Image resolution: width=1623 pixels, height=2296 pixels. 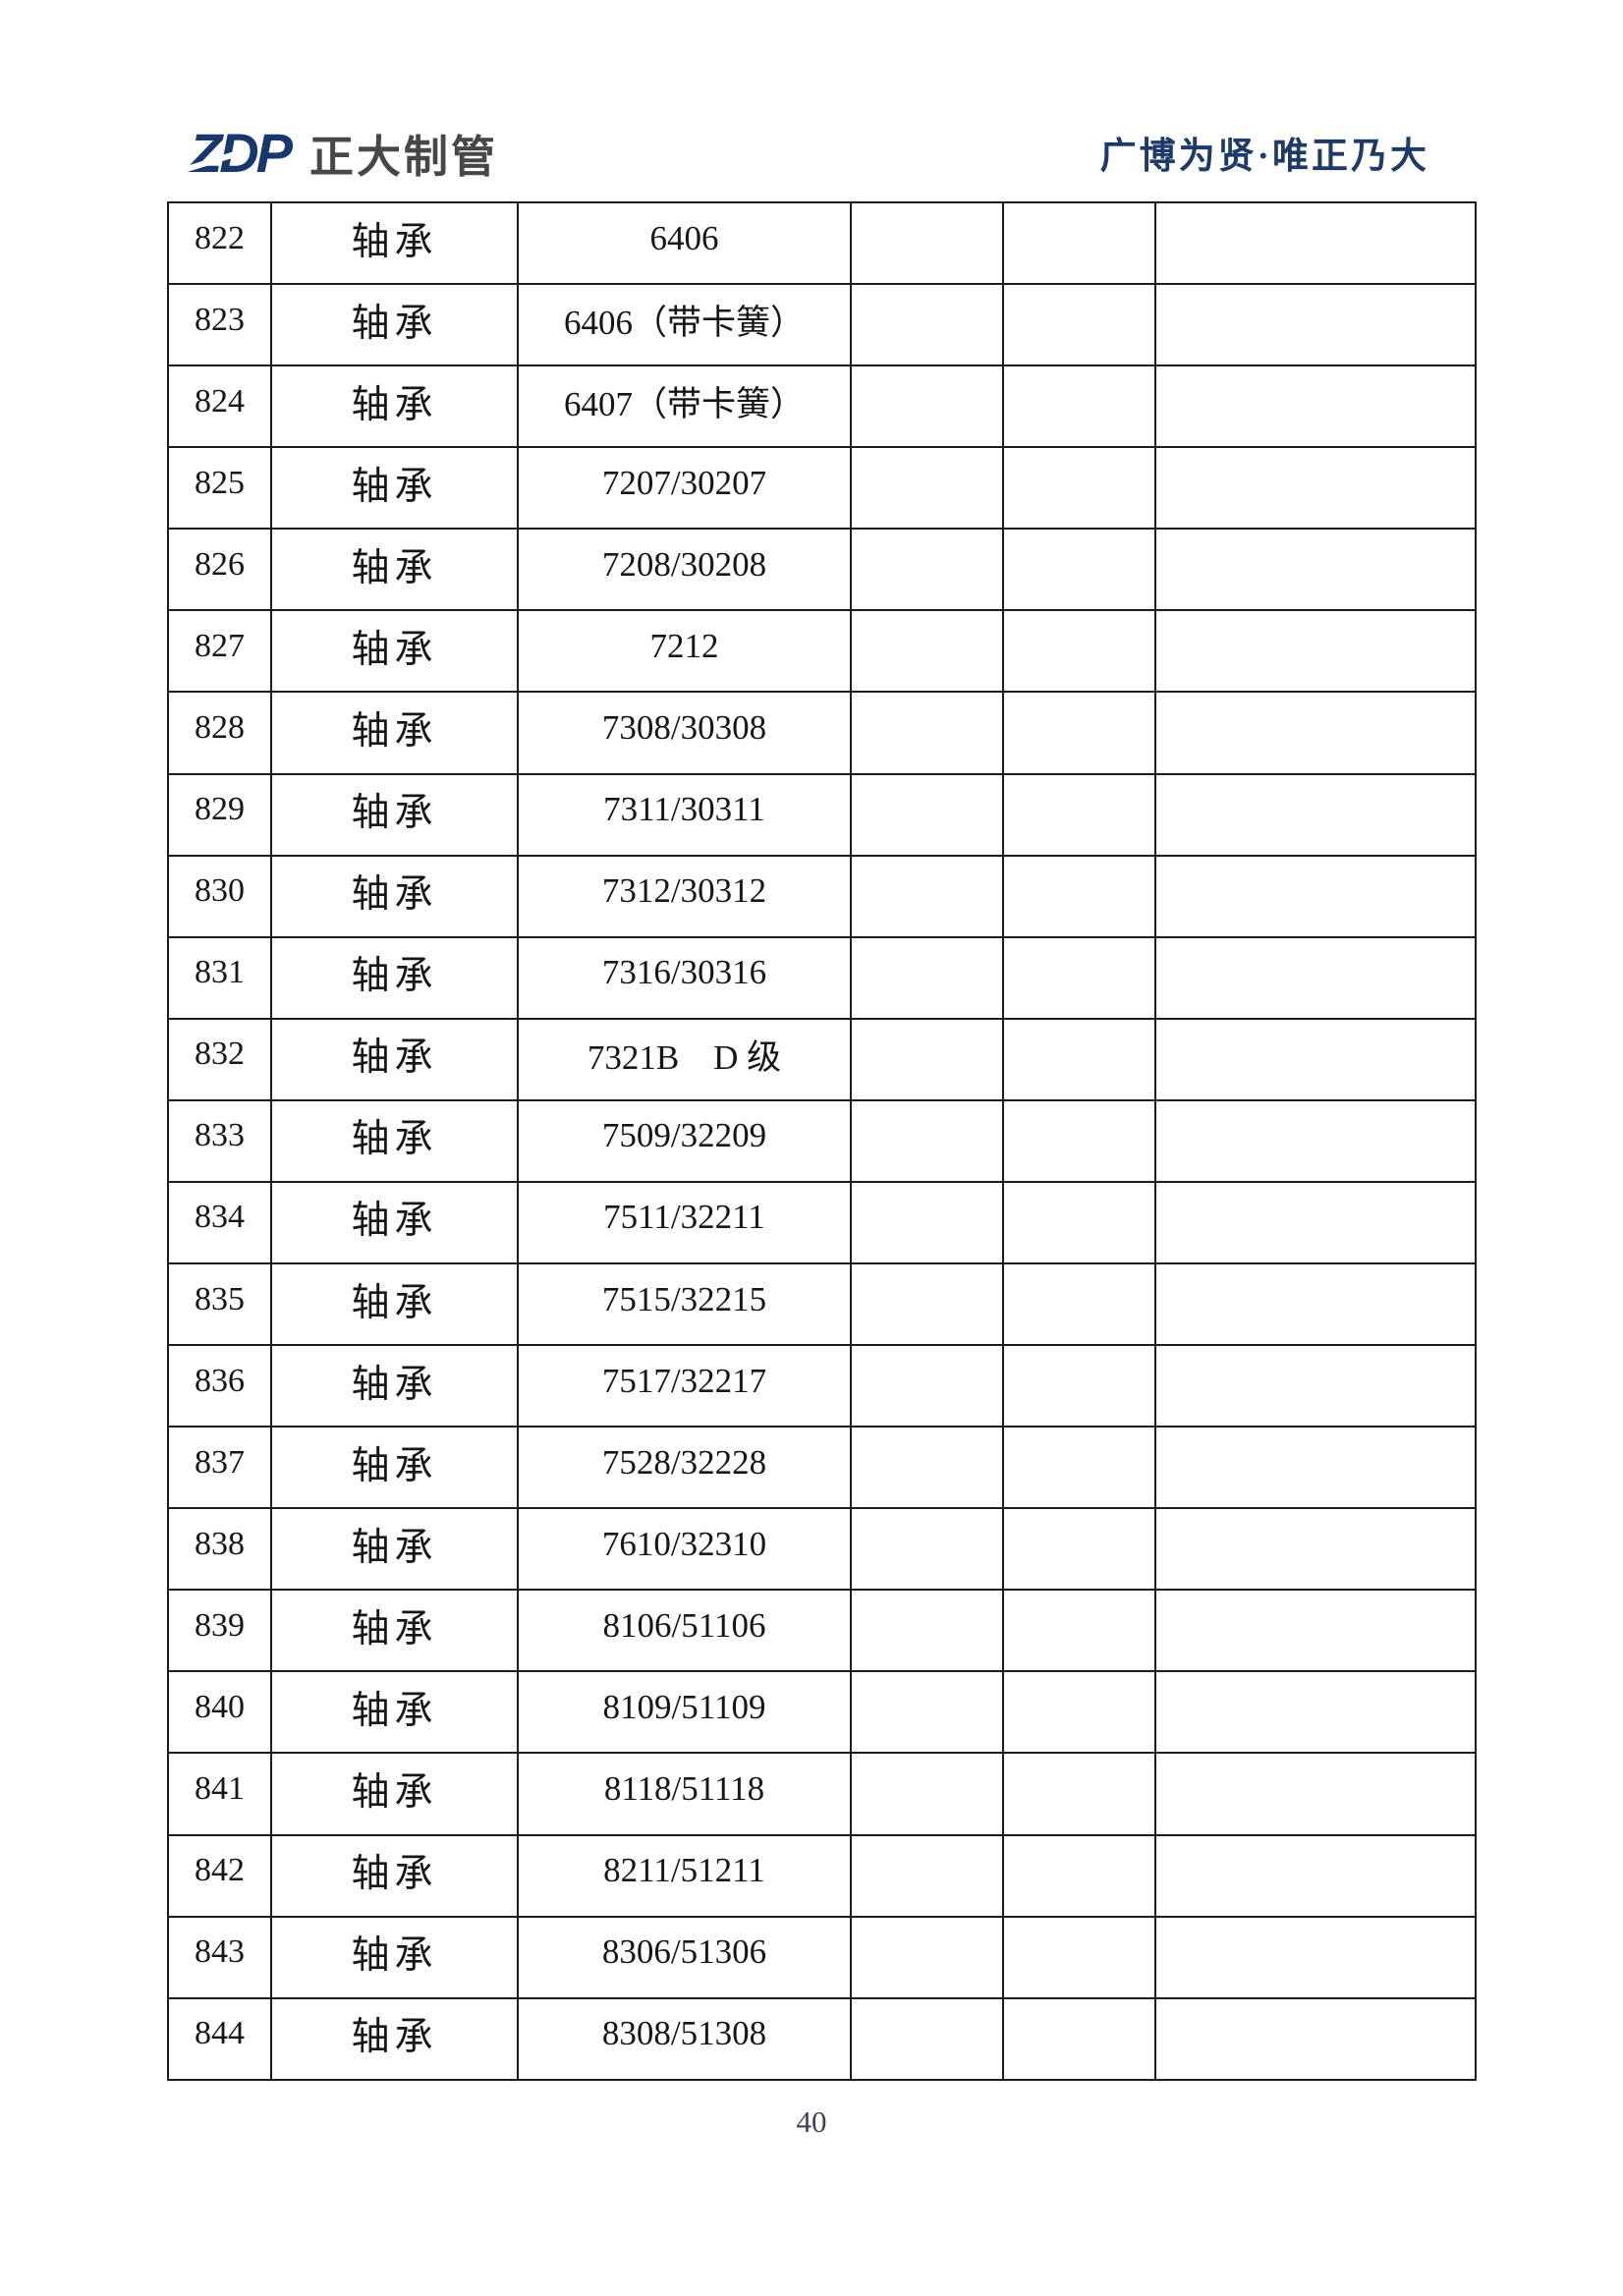 I want to click on part-model-cell: 8109/51109, so click(x=685, y=1712).